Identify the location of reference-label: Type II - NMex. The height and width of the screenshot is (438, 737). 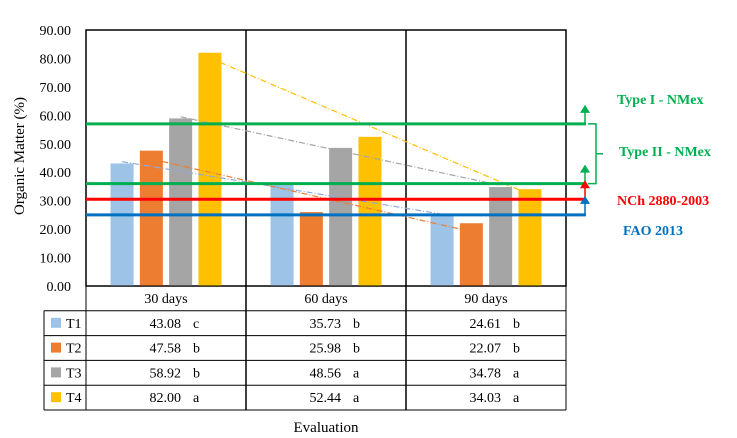
(665, 152).